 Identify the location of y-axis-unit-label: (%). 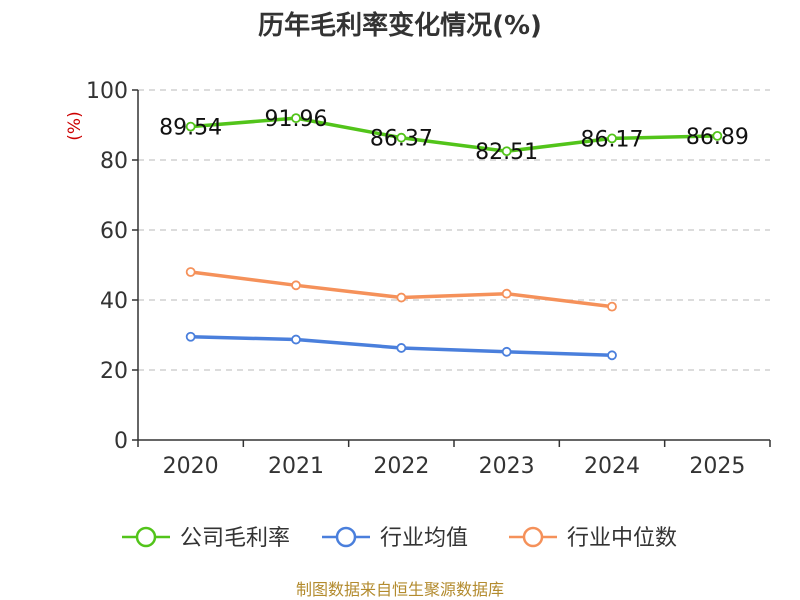
(75, 125).